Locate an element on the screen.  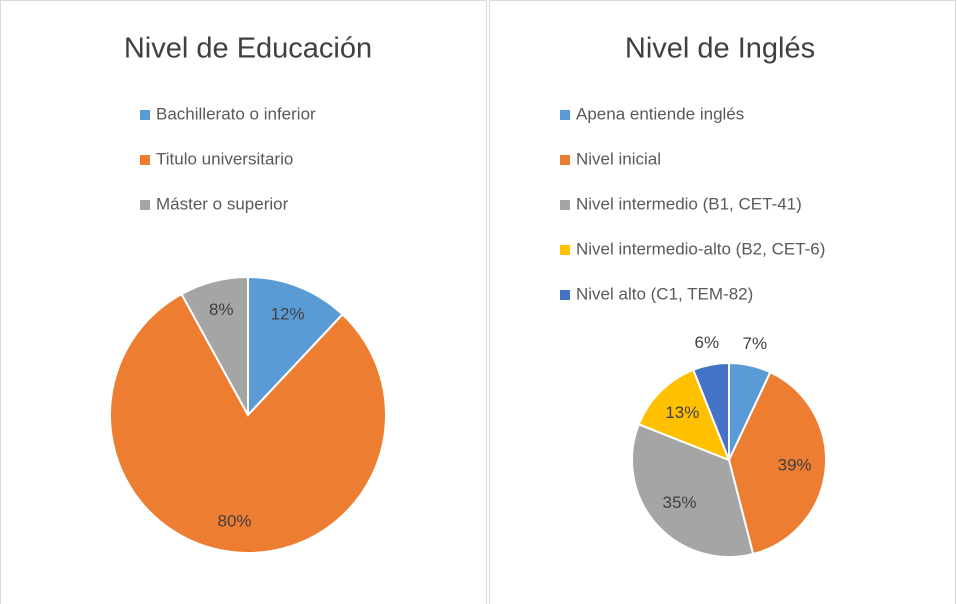
legend-label: Apena entiende inglés is located at coordinates (660, 113).